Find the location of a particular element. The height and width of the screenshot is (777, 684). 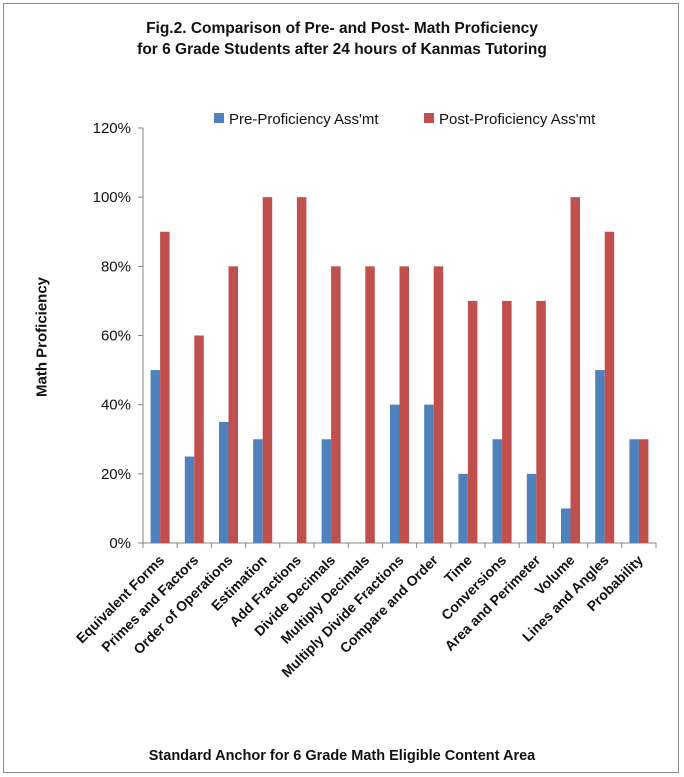

y-tick-label: 40% is located at coordinates (116, 405).